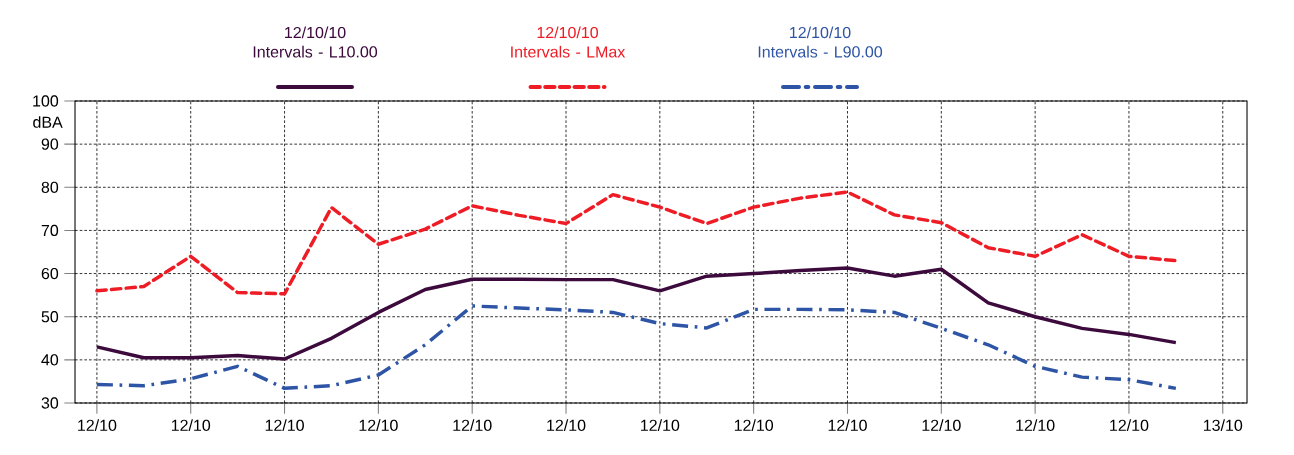 This screenshot has height=455, width=1294. What do you see at coordinates (568, 42) in the screenshot?
I see `text: 12/10/10 Intervals - LMax` at bounding box center [568, 42].